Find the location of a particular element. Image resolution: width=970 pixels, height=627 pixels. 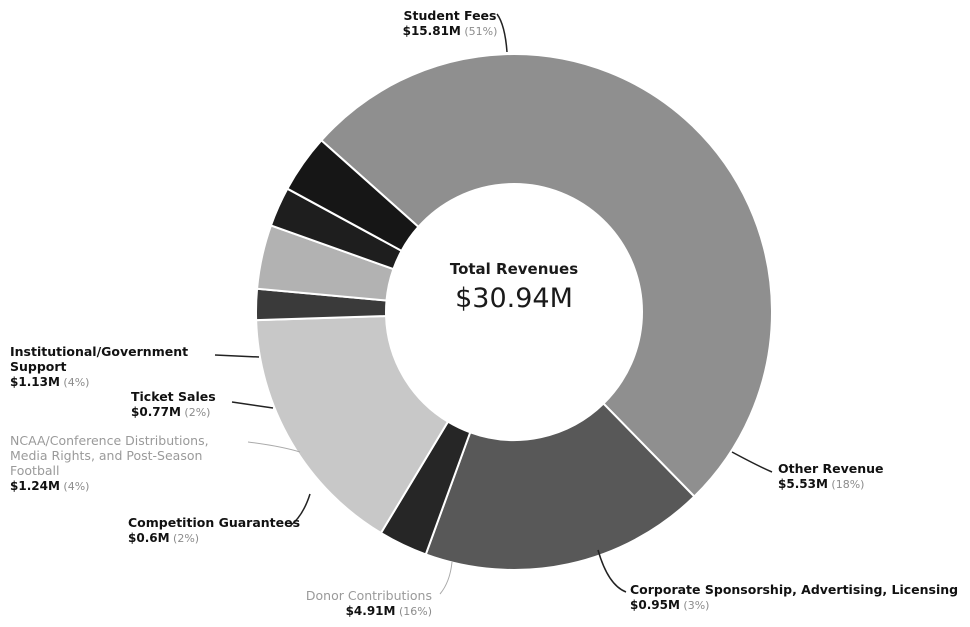

slice-value-ticket-sales: $0.77M (2%) is located at coordinates (170, 412).